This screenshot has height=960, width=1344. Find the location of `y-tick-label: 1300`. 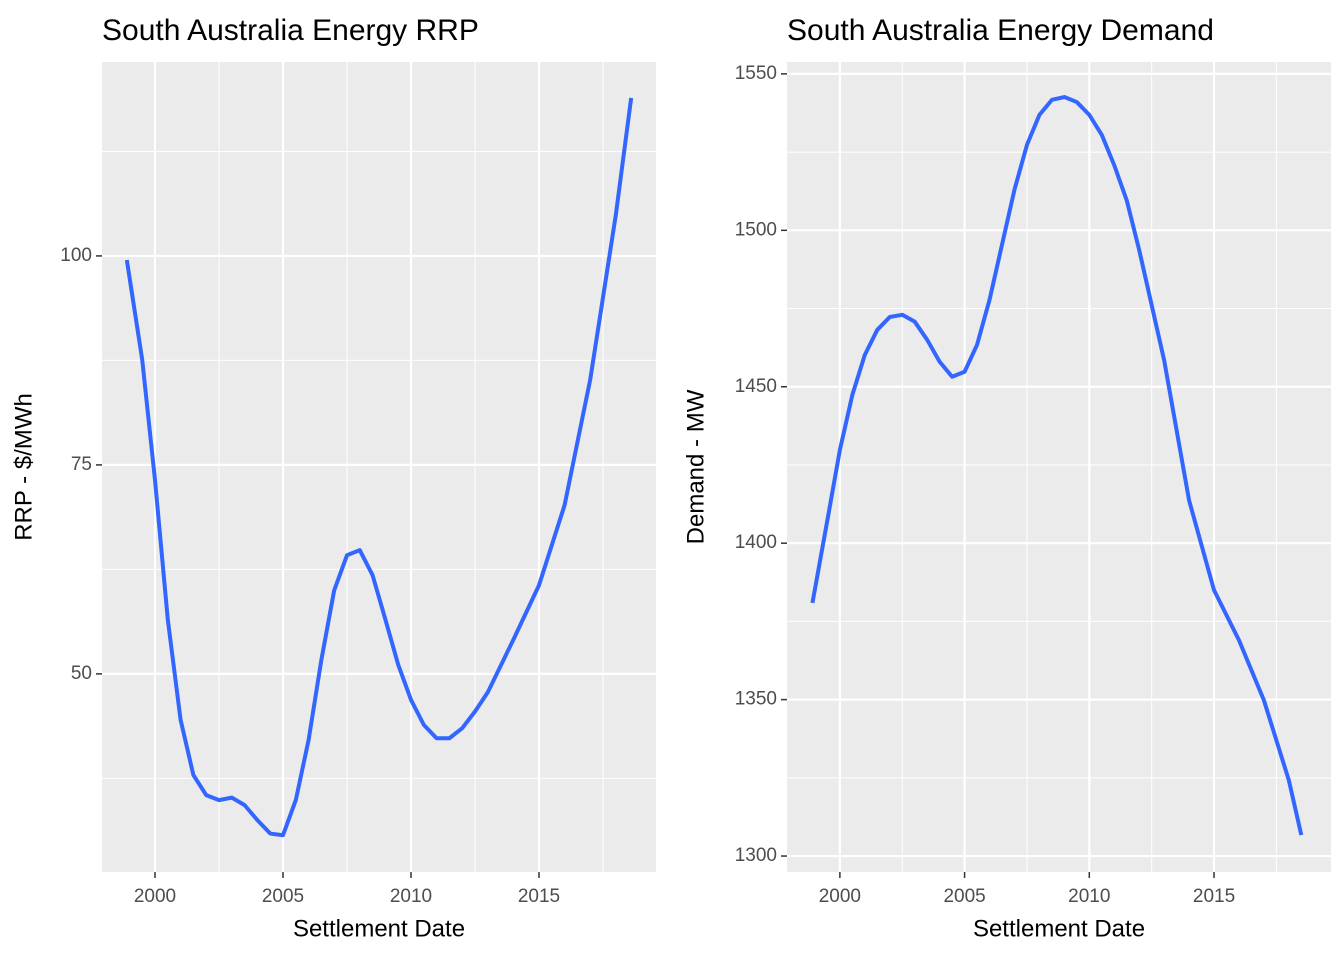

y-tick-label: 1300 is located at coordinates (756, 855).